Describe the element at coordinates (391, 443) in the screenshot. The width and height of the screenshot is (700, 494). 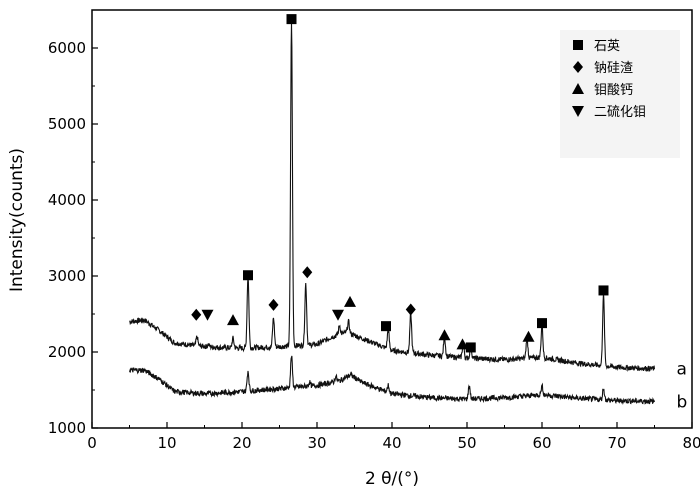
I see `x-tick-label: 40` at that location.